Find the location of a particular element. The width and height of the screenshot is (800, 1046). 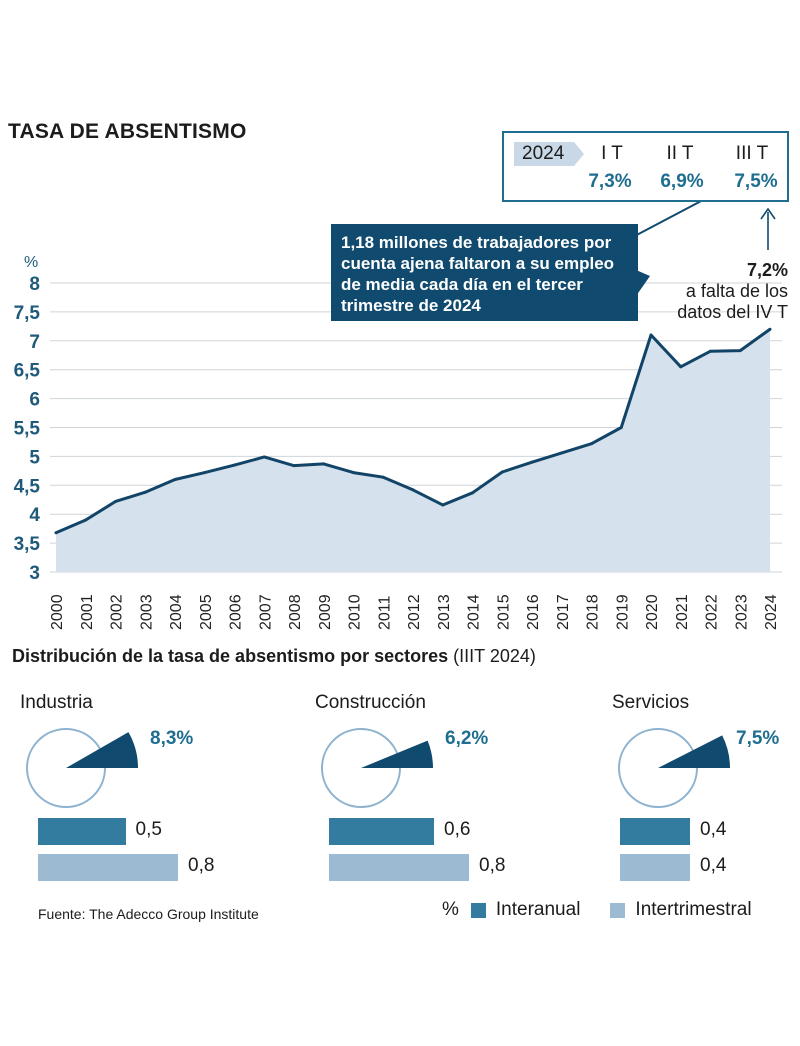

x-tick-label: 2003 is located at coordinates (146, 612).